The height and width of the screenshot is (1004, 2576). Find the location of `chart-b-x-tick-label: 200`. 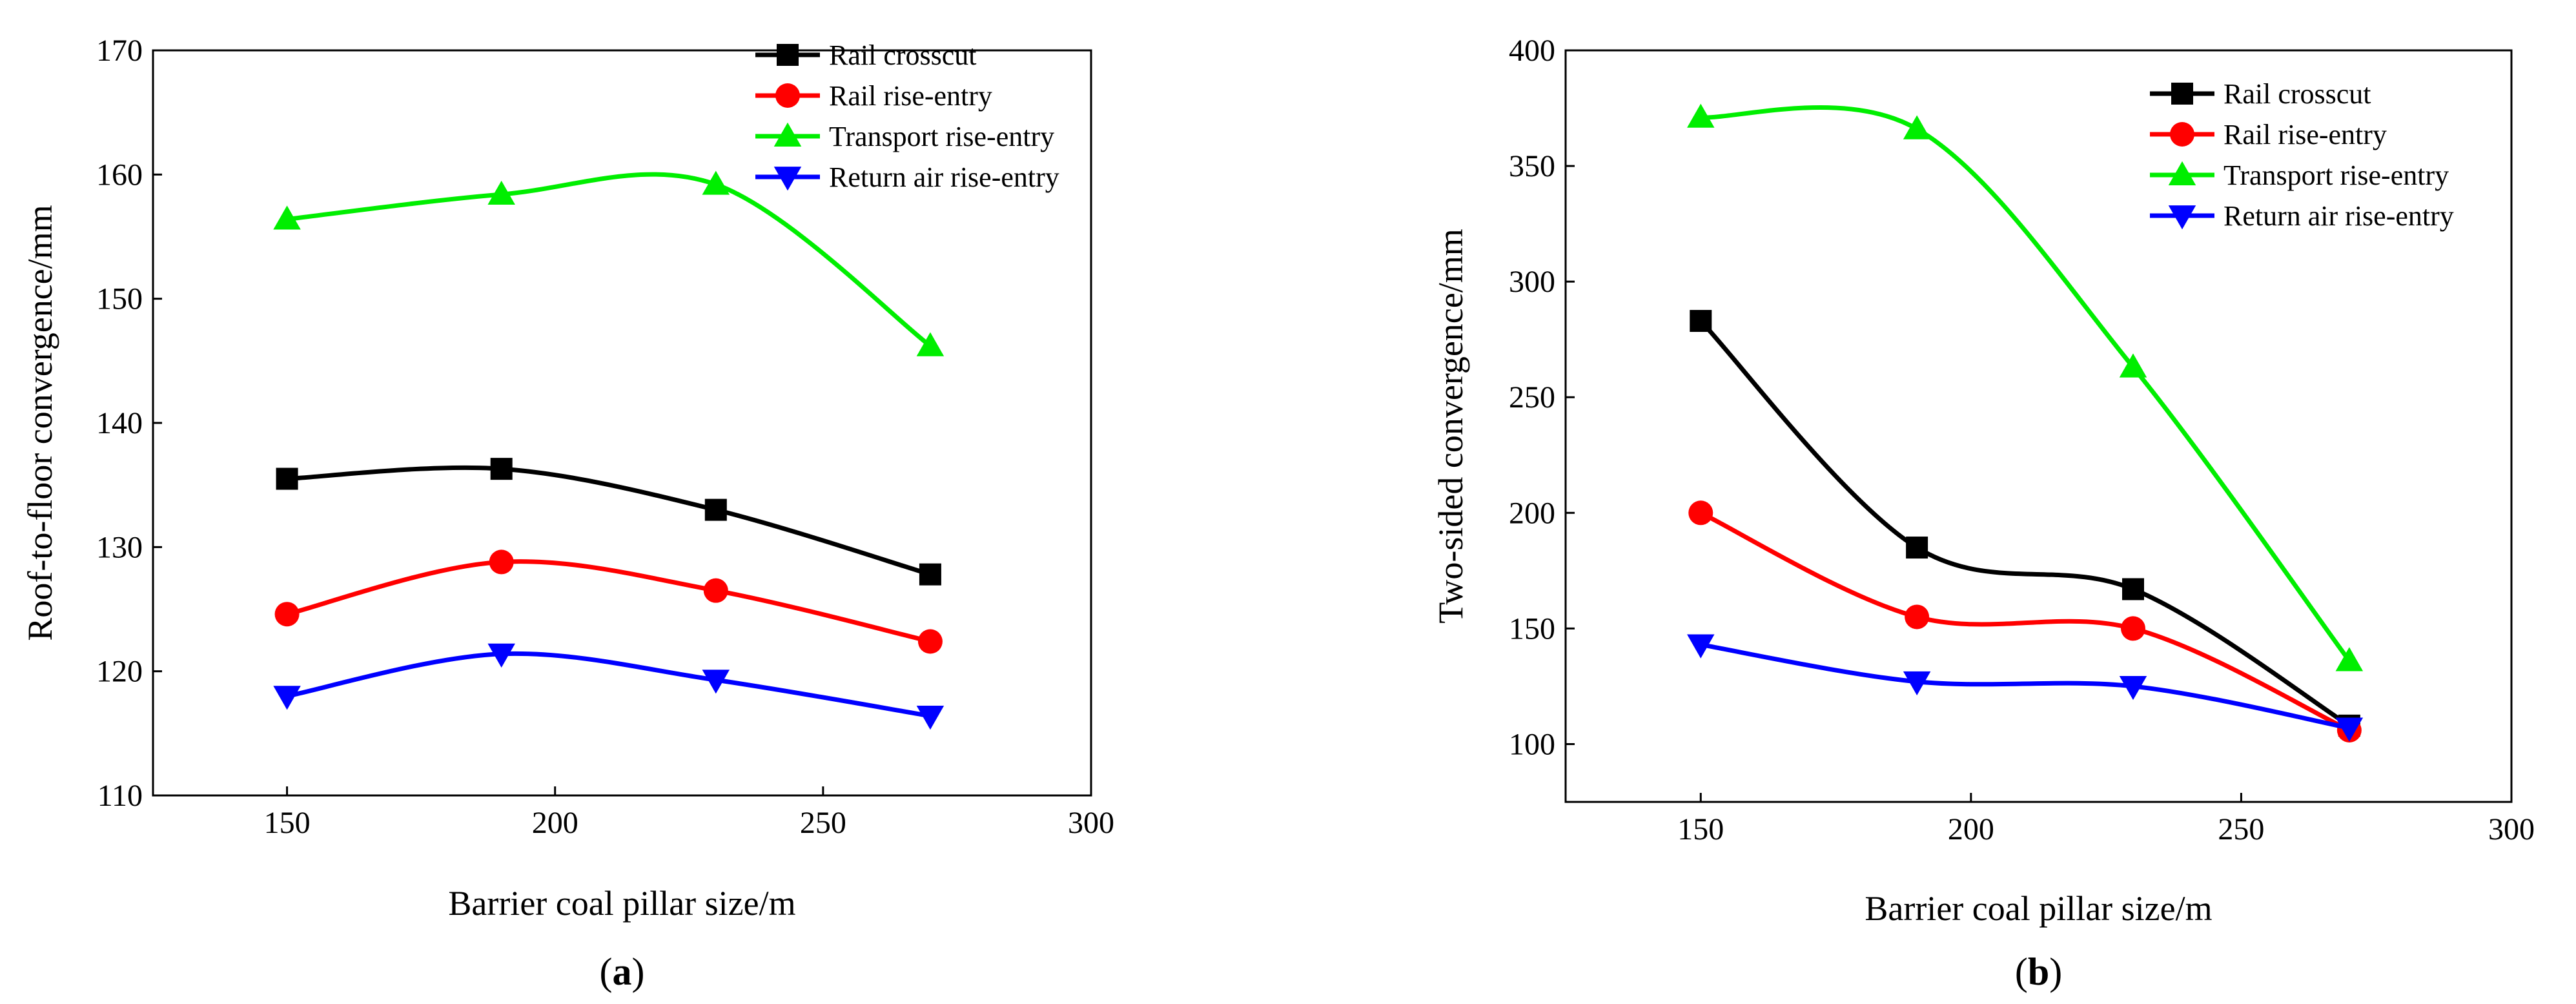

chart-b-x-tick-label: 200 is located at coordinates (1971, 829).